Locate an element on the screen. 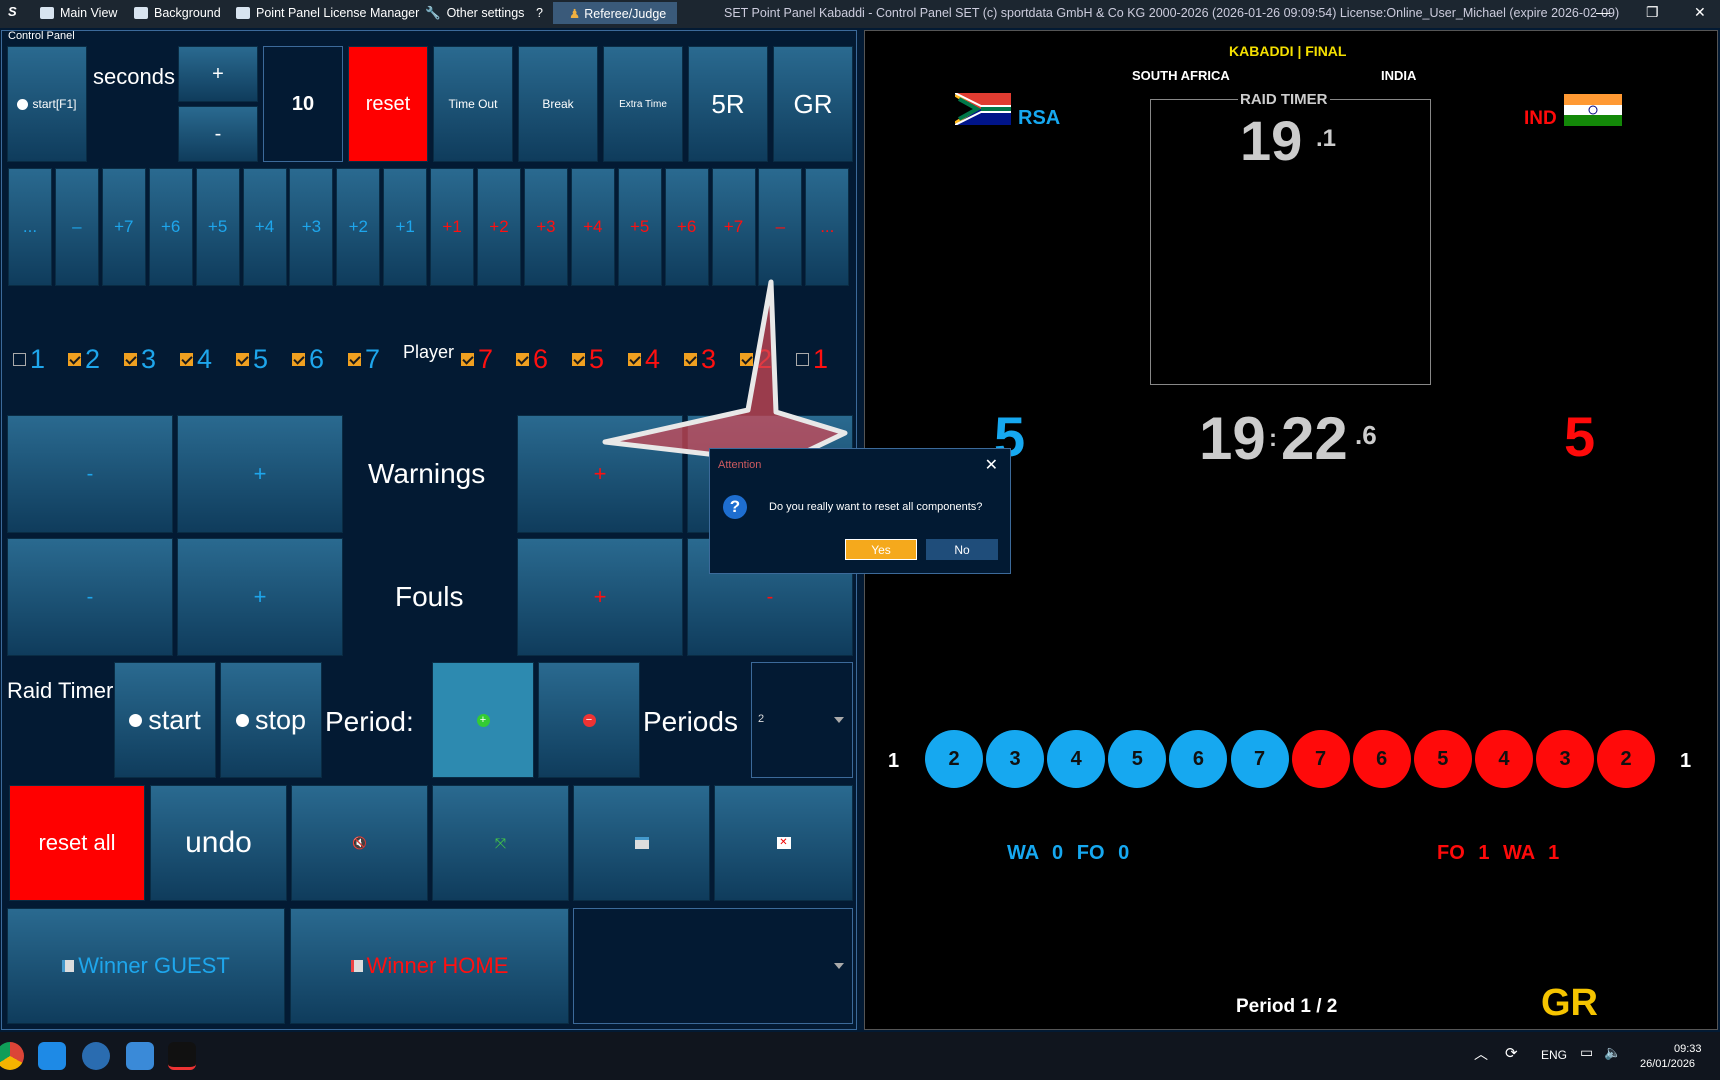  raid-stop-button: stop is located at coordinates (271, 720).